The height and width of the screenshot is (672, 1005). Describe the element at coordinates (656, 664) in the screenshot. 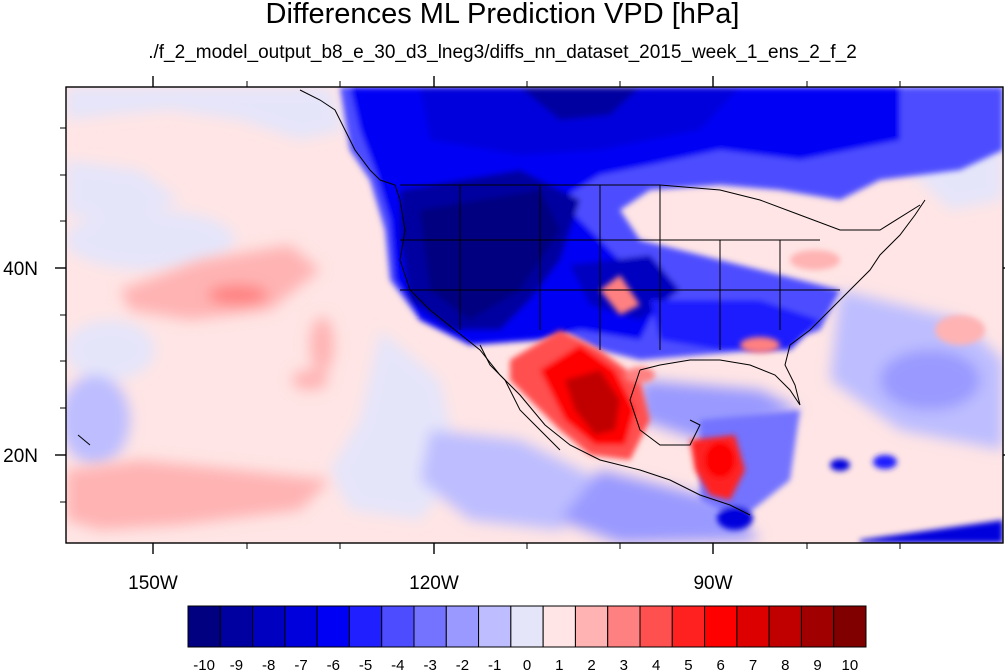

I see `colorbar-label: 4` at that location.